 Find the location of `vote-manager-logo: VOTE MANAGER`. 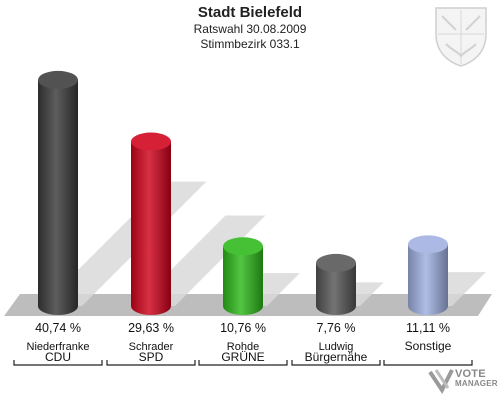

vote-manager-logo: VOTE MANAGER is located at coordinates (476, 379).